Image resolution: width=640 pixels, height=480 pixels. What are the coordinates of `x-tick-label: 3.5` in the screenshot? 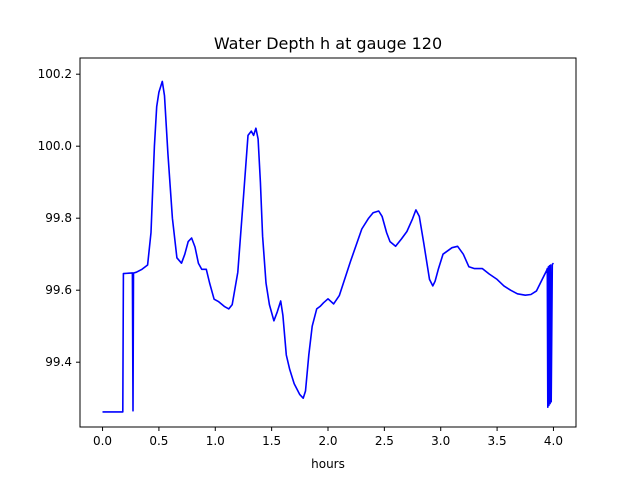 It's located at (497, 441).